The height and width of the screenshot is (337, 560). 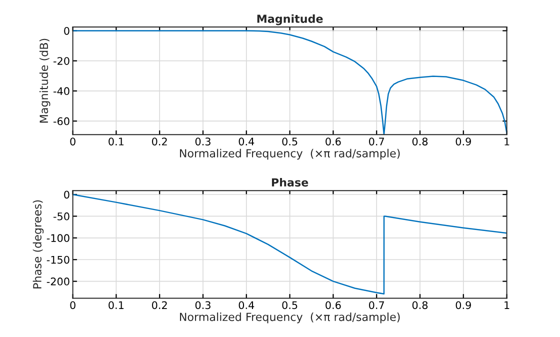 I want to click on y-tick-label: -60, so click(x=62, y=121).